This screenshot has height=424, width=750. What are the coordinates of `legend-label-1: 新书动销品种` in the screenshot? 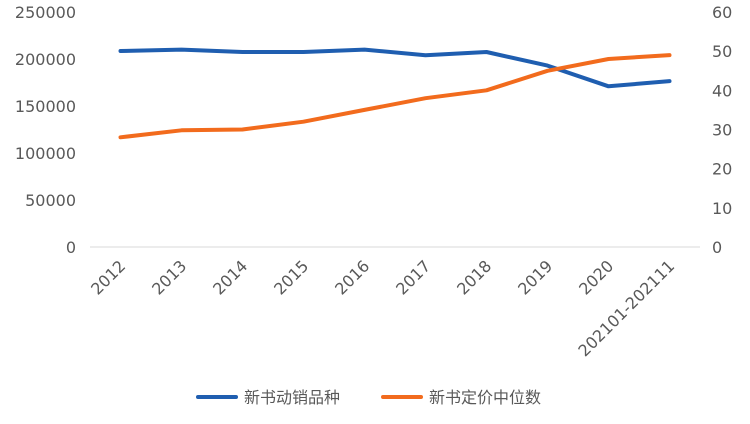 It's located at (292, 397).